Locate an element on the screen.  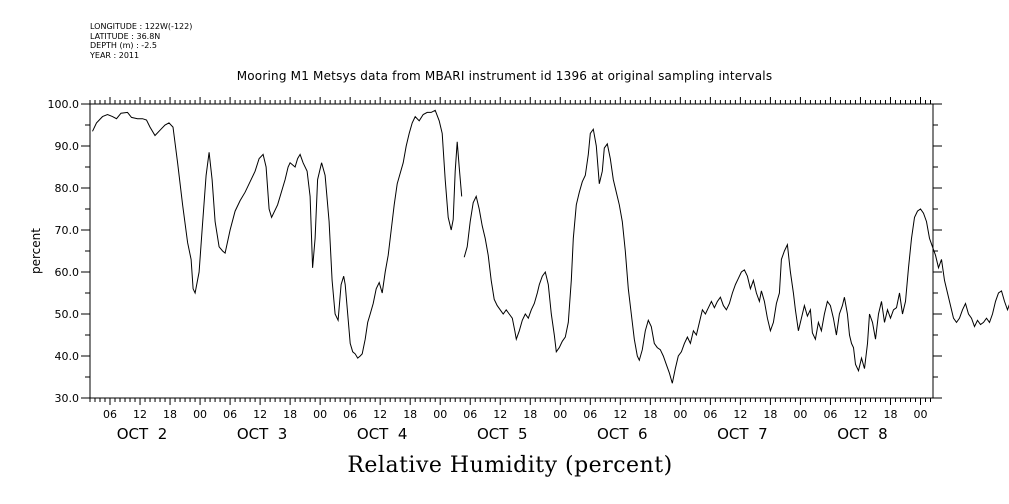
y-tick-label: 90.0 is located at coordinates (67, 146).